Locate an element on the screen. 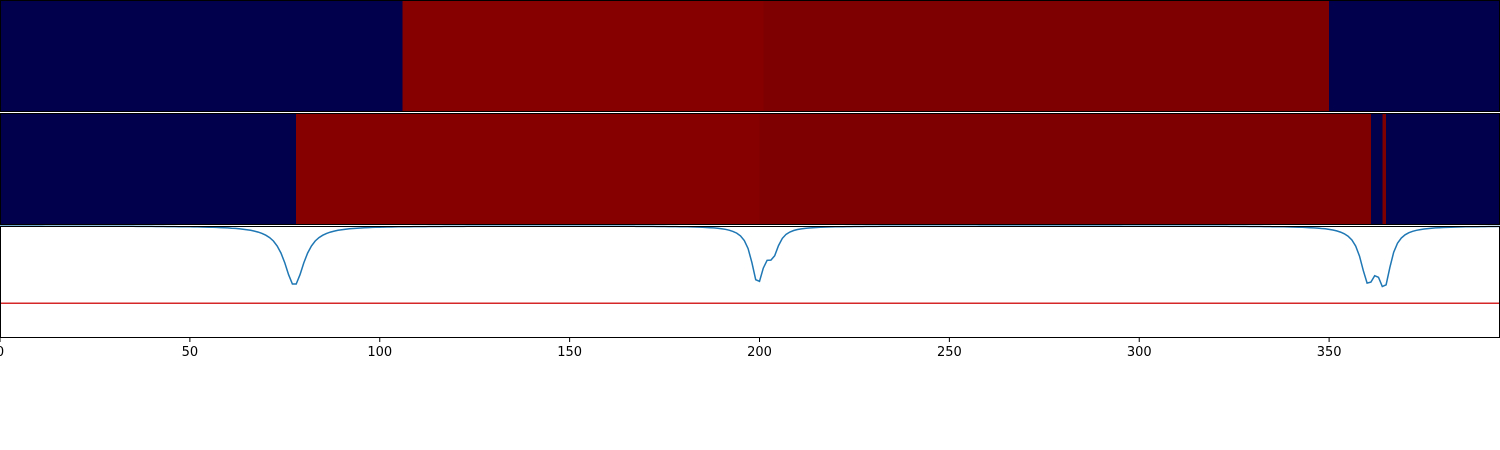 The image size is (1500, 450). x-tick-label: 250 is located at coordinates (949, 352).